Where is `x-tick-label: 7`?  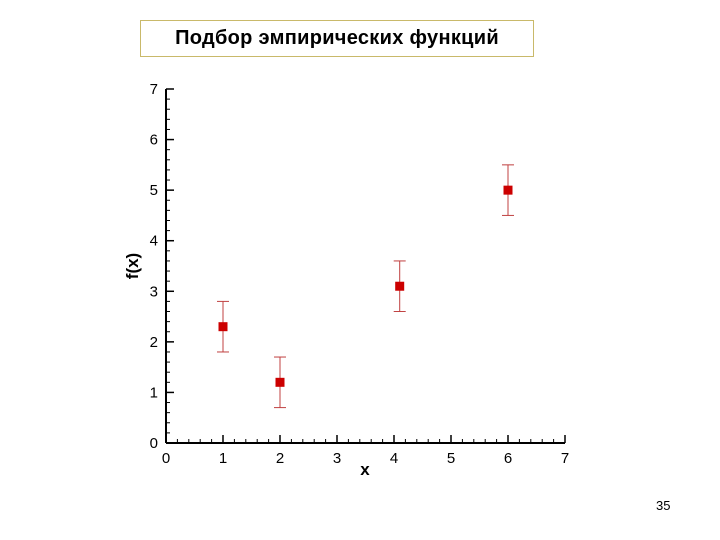 x-tick-label: 7 is located at coordinates (565, 458).